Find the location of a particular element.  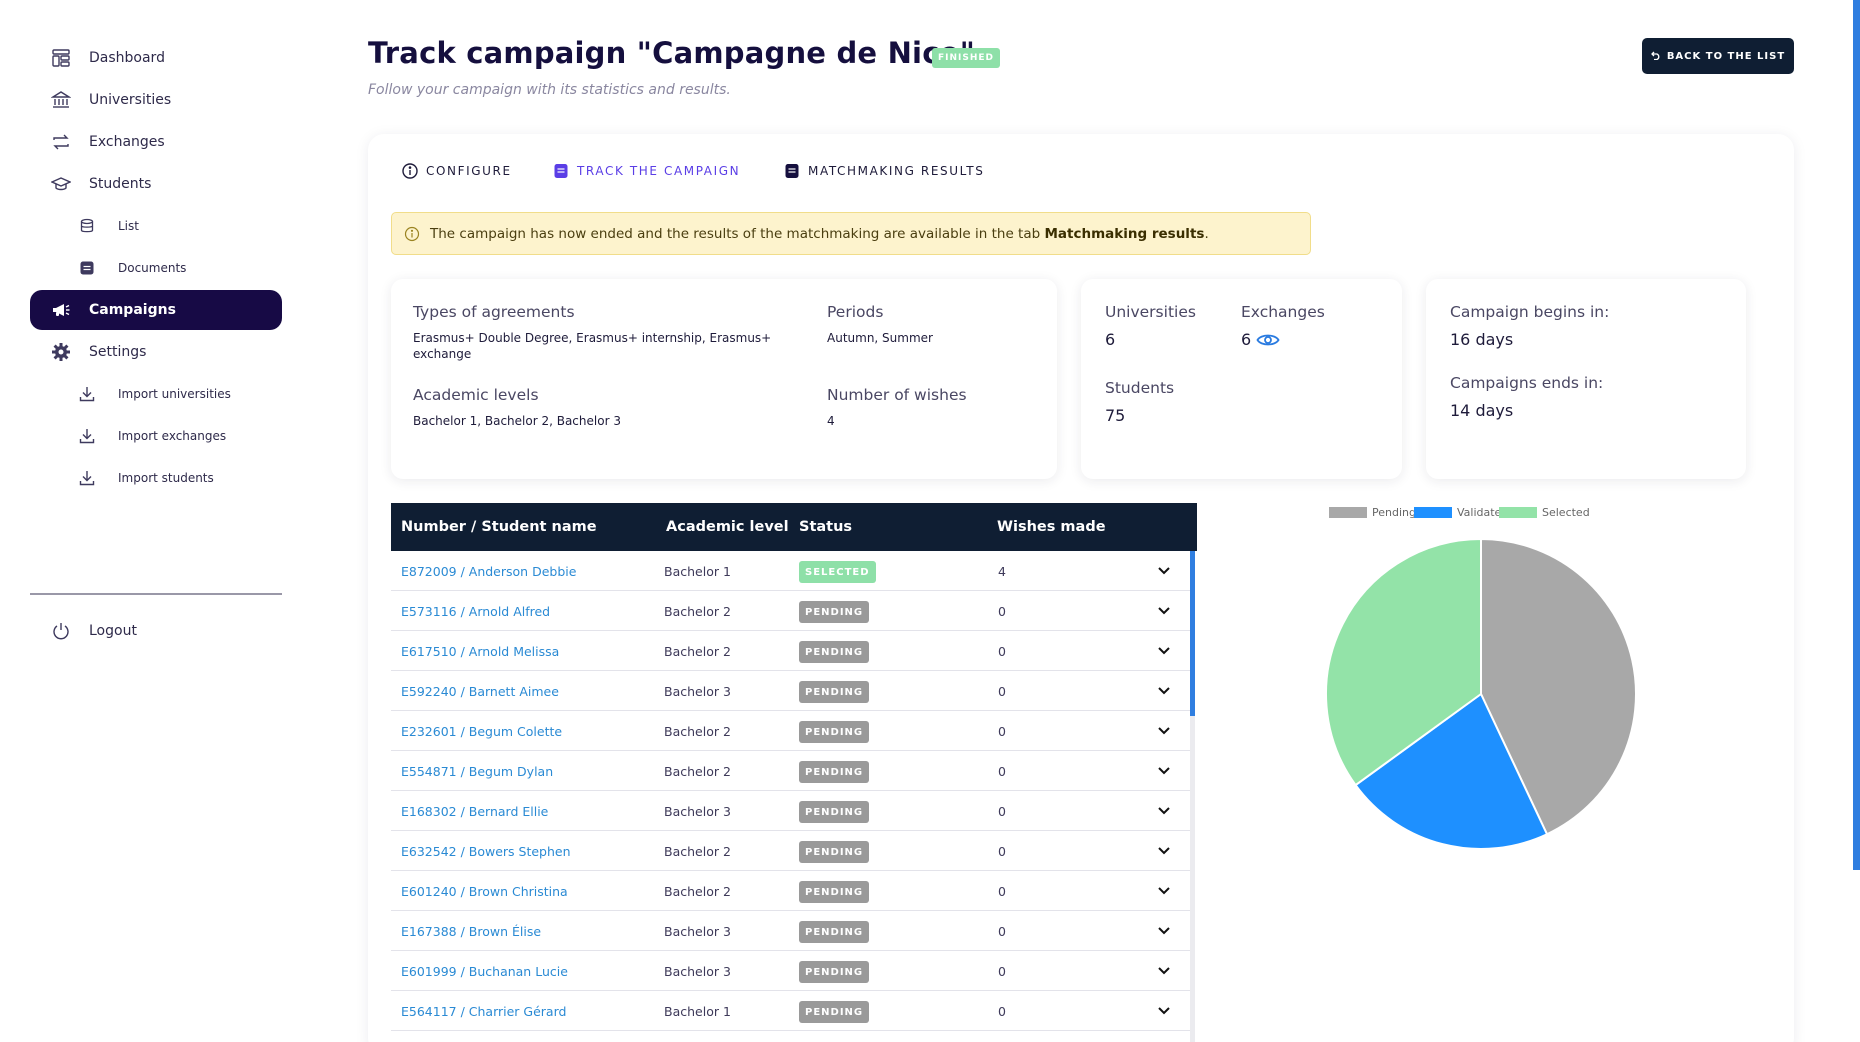

student-link: E872009 / Anderson Debbie is located at coordinates (489, 571).